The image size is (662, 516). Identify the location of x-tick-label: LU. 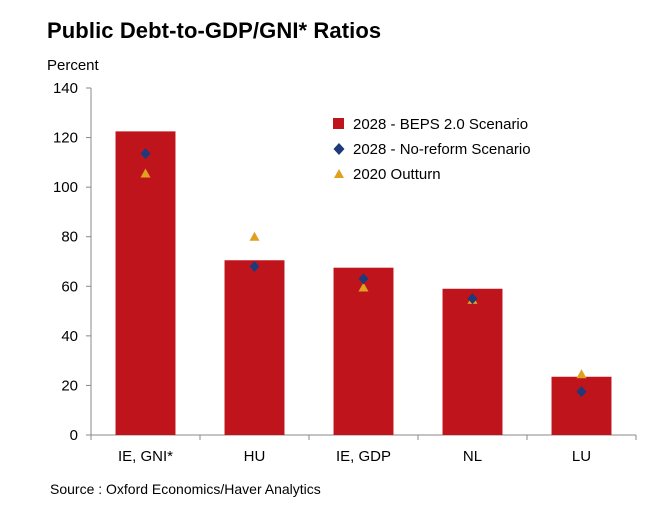
(581, 456).